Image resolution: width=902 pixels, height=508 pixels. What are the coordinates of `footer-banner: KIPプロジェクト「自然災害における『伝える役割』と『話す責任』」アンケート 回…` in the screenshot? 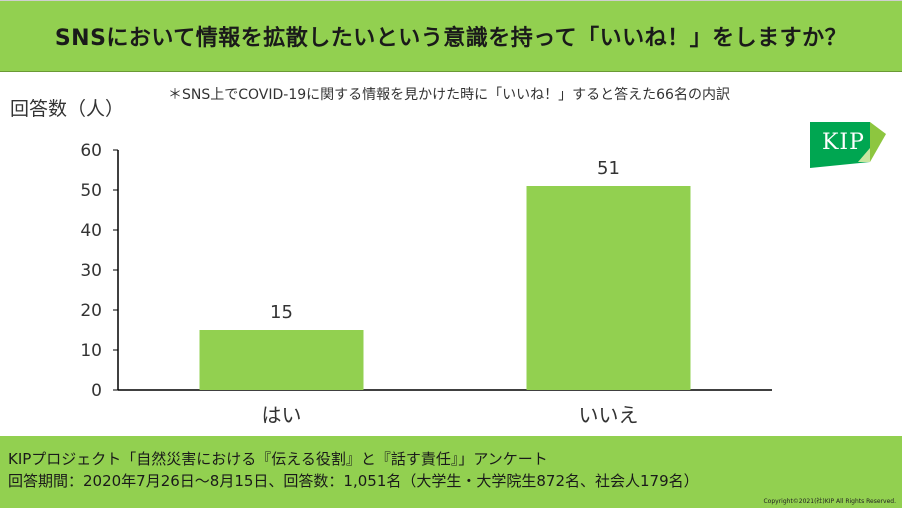 It's located at (451, 472).